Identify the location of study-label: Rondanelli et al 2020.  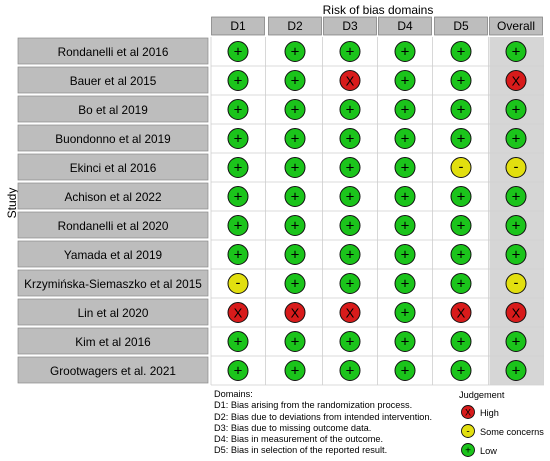
(113, 226).